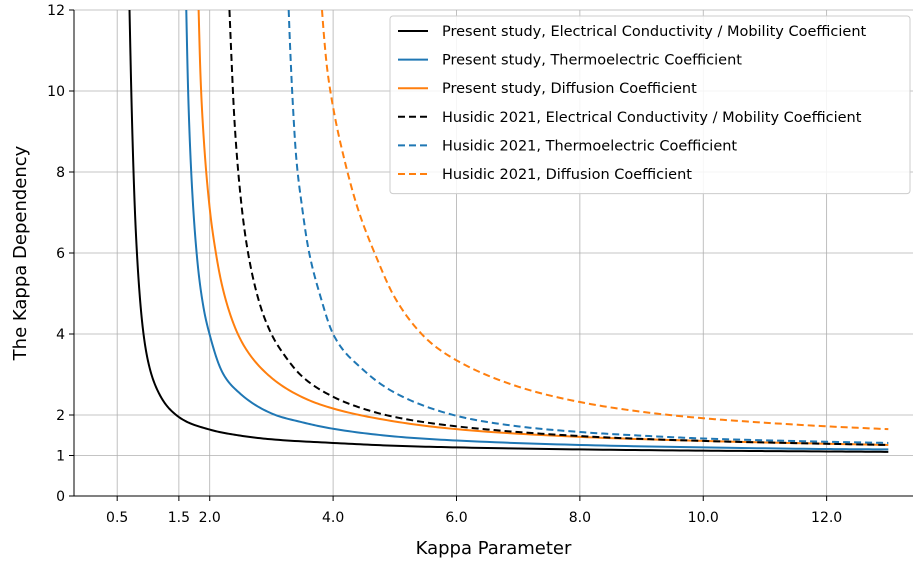  What do you see at coordinates (494, 548) in the screenshot?
I see `x-axis-label: Kappa Parameter` at bounding box center [494, 548].